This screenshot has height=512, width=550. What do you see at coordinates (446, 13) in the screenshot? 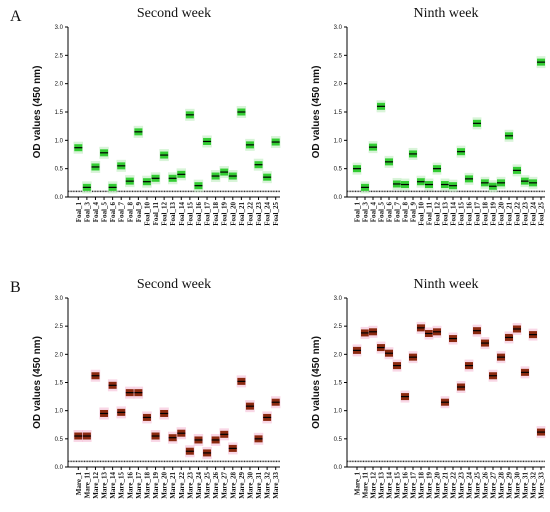
I see `chart-title: Ninth week` at bounding box center [446, 13].